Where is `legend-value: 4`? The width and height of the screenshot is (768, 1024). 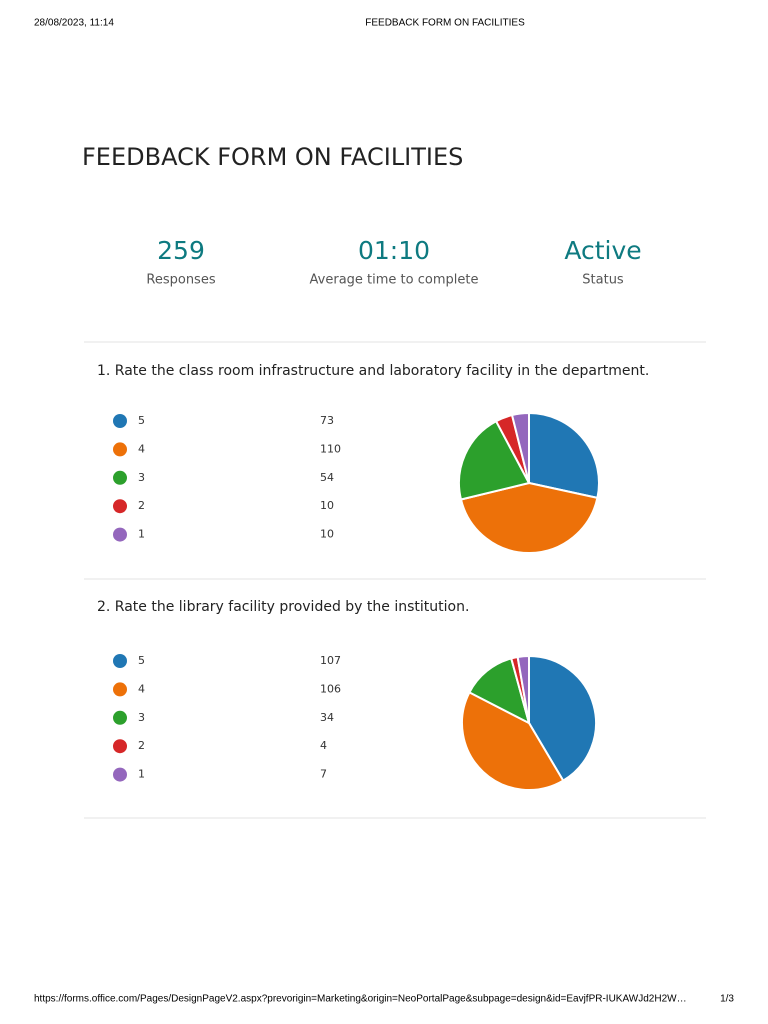 legend-value: 4 is located at coordinates (323, 745).